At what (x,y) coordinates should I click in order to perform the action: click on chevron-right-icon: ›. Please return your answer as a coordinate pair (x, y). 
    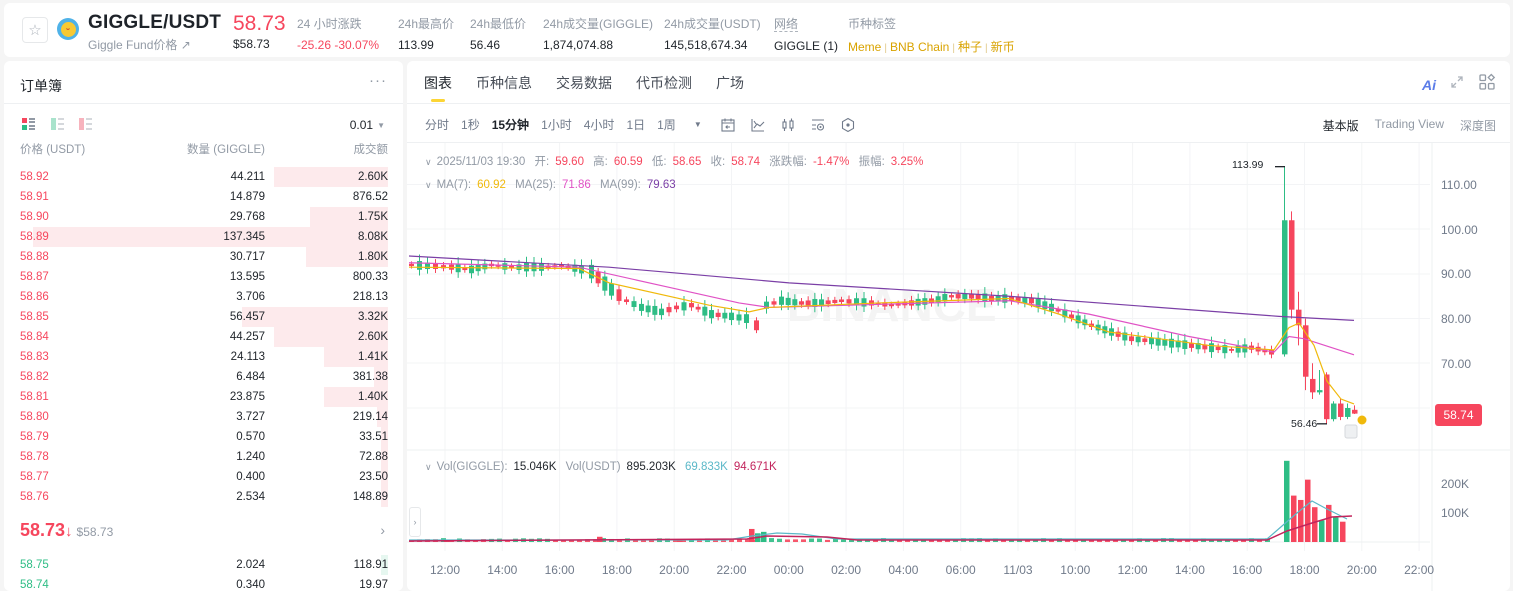
    Looking at the image, I should click on (382, 530).